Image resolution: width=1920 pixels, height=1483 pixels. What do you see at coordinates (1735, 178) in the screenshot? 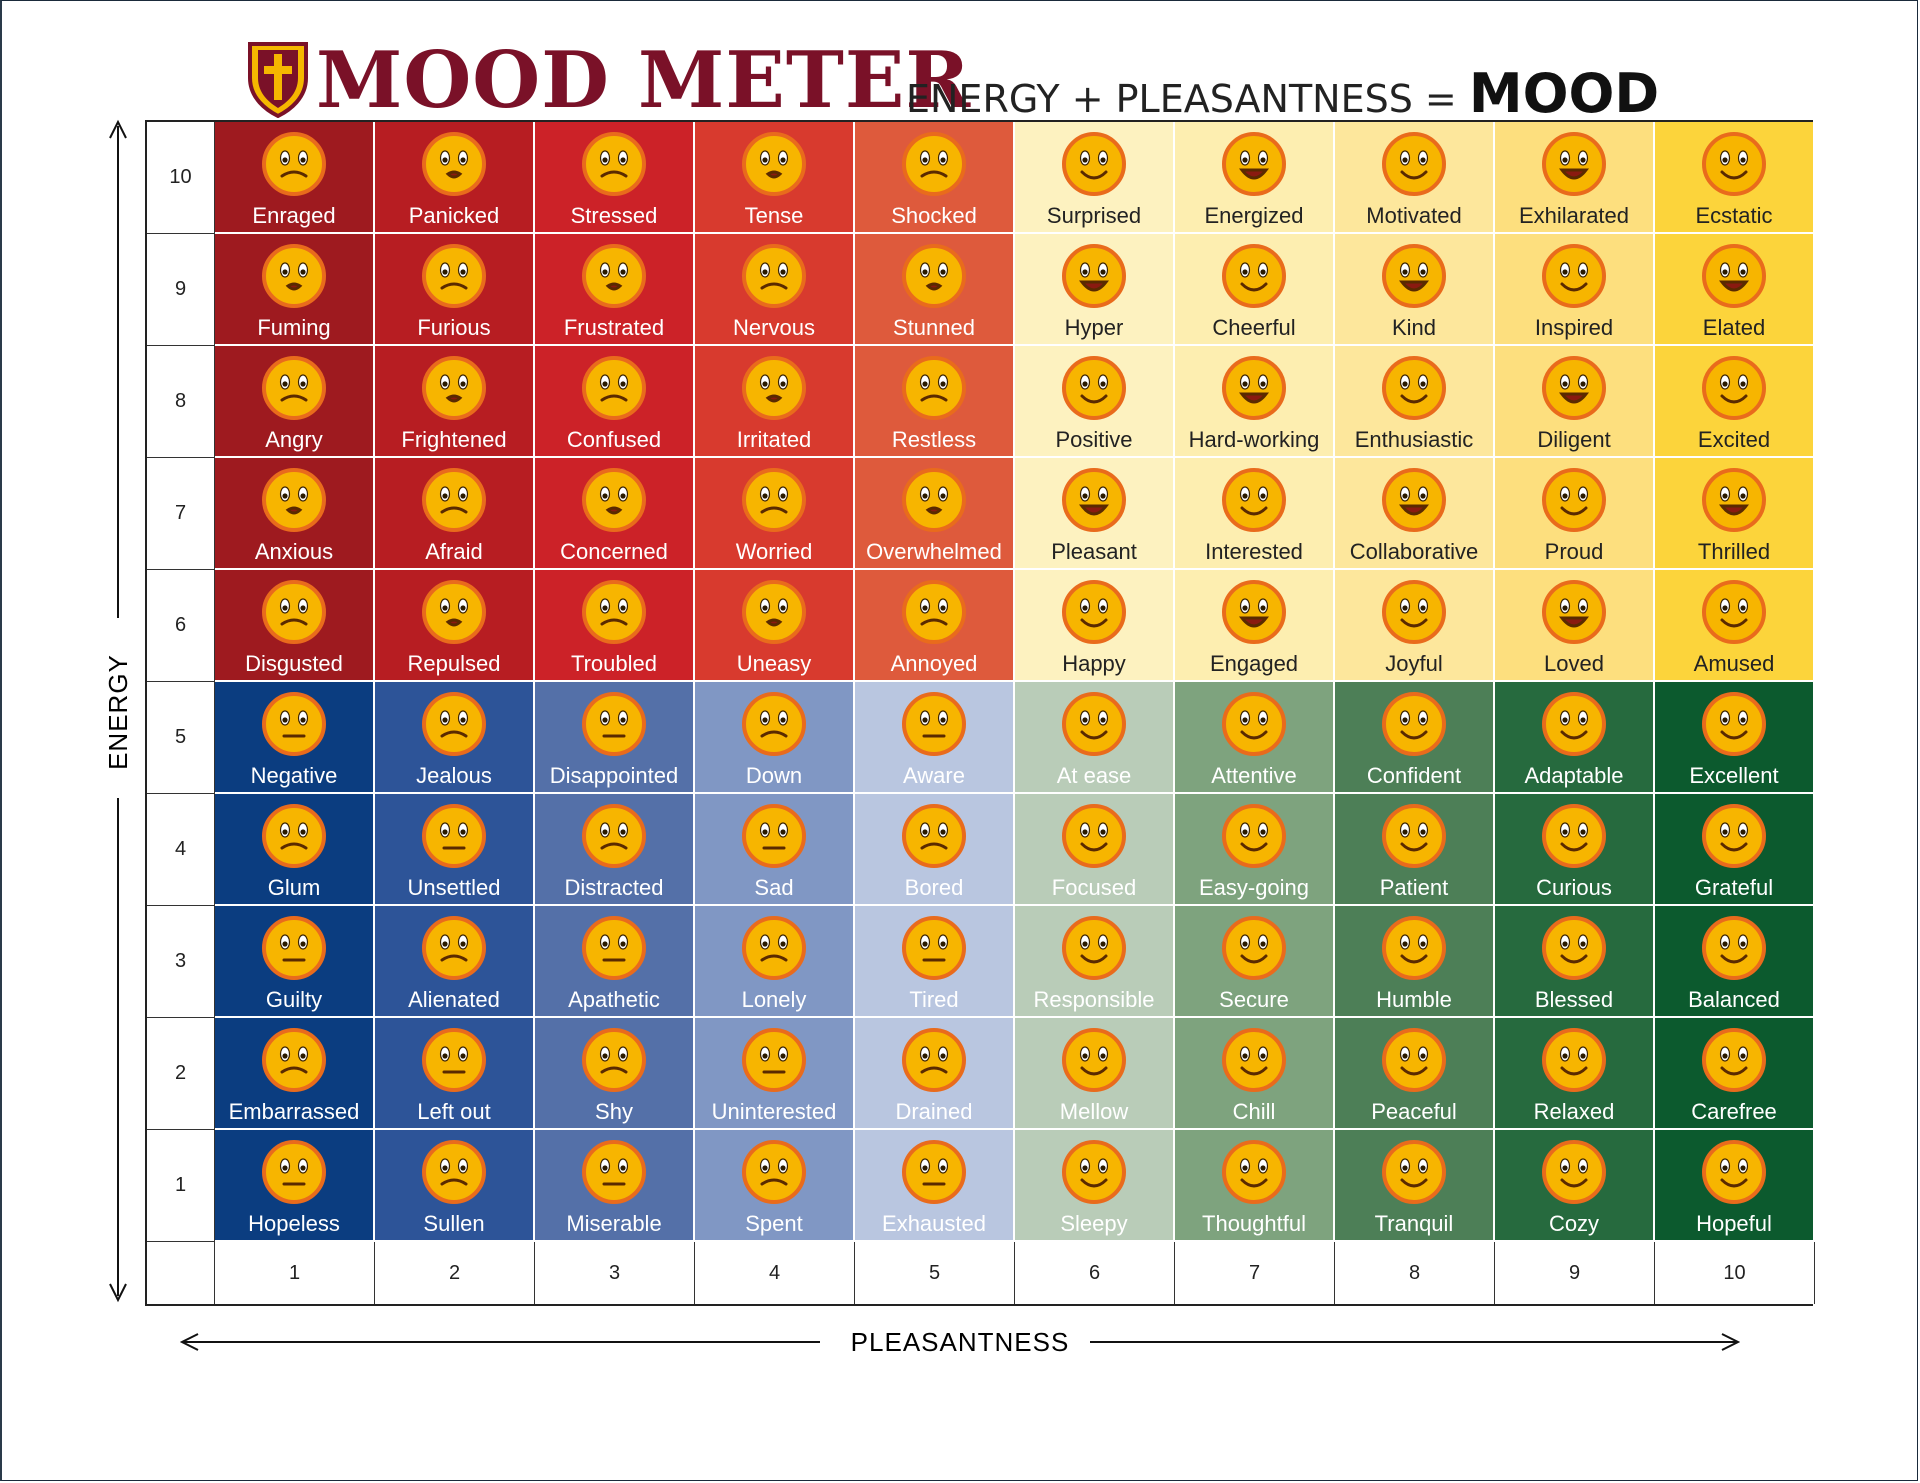
I see `mood-cell: Ecstatic` at bounding box center [1735, 178].